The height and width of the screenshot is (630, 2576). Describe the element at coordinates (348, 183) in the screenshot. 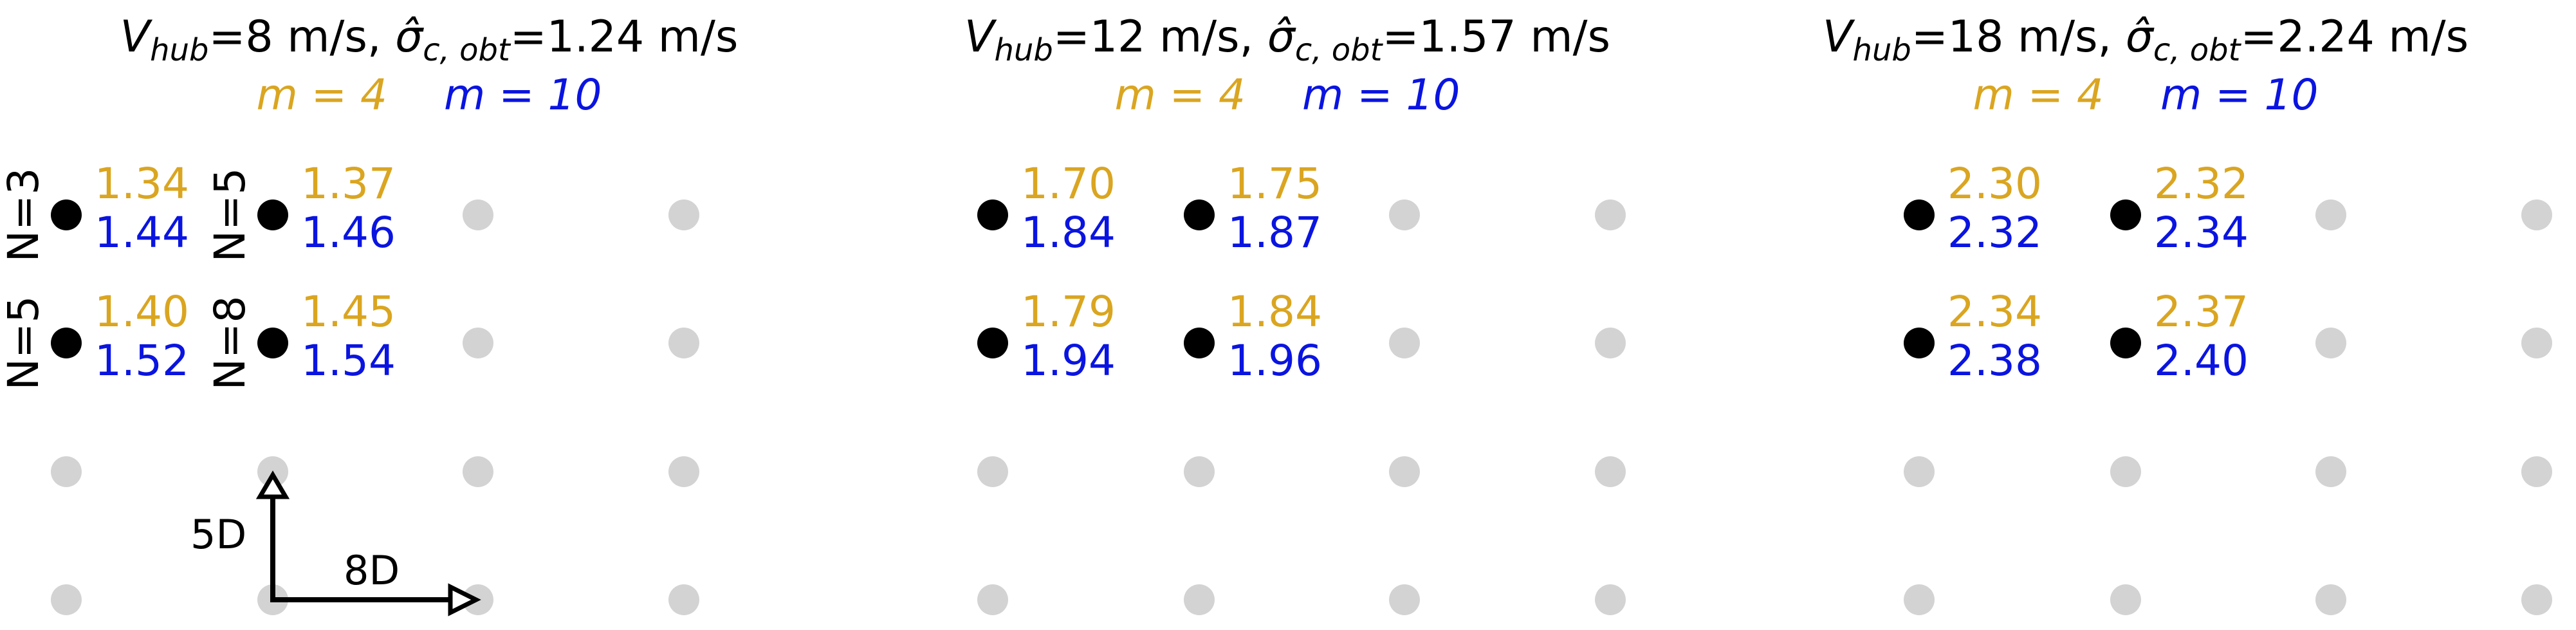

I see `ti-value-m4: 1.37` at that location.